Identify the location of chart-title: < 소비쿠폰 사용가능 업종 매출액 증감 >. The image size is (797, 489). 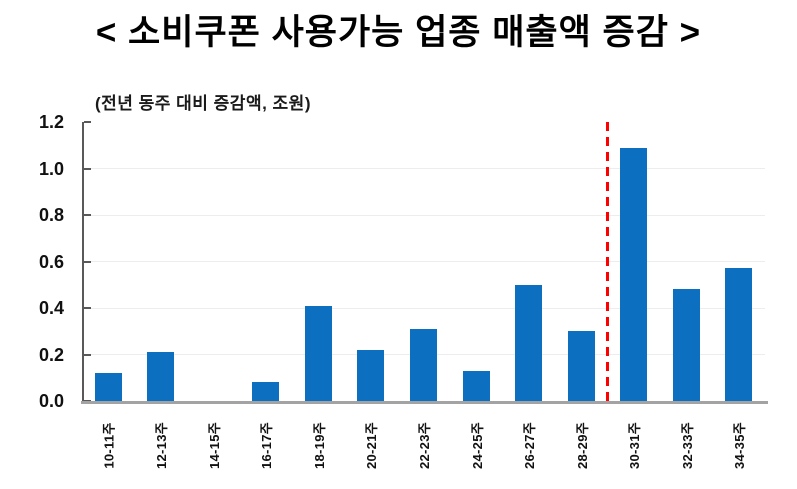
(398, 32).